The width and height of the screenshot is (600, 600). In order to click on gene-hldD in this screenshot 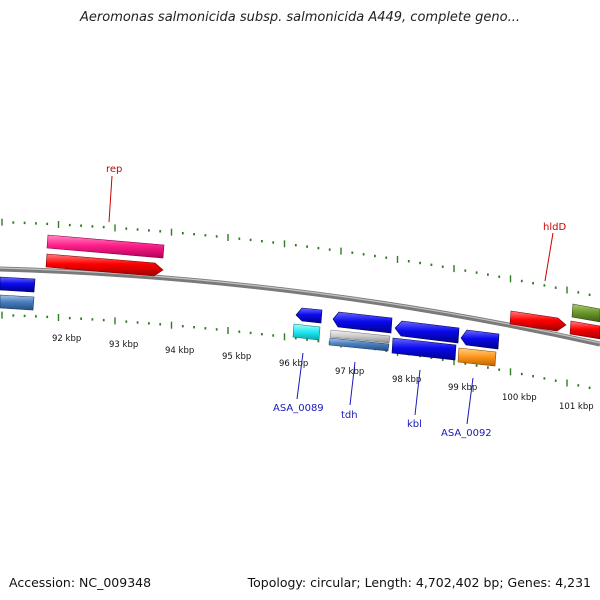, I will do `click(538, 321)`.